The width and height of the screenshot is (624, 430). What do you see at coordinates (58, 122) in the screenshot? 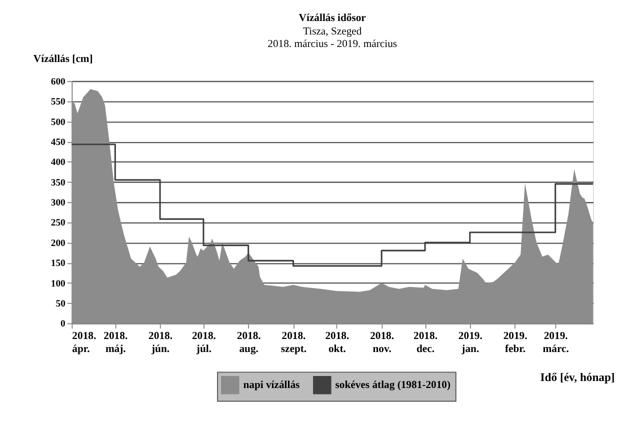
I see `y-tick-label: 500` at bounding box center [58, 122].